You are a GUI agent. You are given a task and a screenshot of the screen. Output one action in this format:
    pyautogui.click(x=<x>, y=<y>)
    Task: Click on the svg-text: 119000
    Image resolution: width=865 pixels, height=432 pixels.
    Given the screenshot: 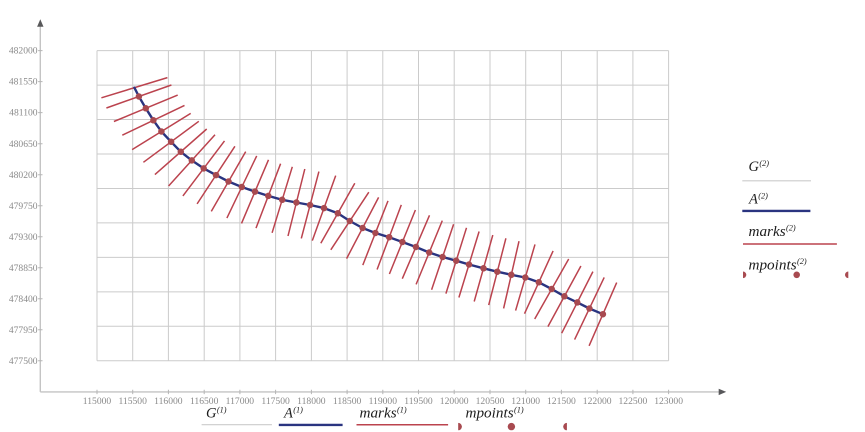 What is the action you would take?
    pyautogui.click(x=383, y=401)
    